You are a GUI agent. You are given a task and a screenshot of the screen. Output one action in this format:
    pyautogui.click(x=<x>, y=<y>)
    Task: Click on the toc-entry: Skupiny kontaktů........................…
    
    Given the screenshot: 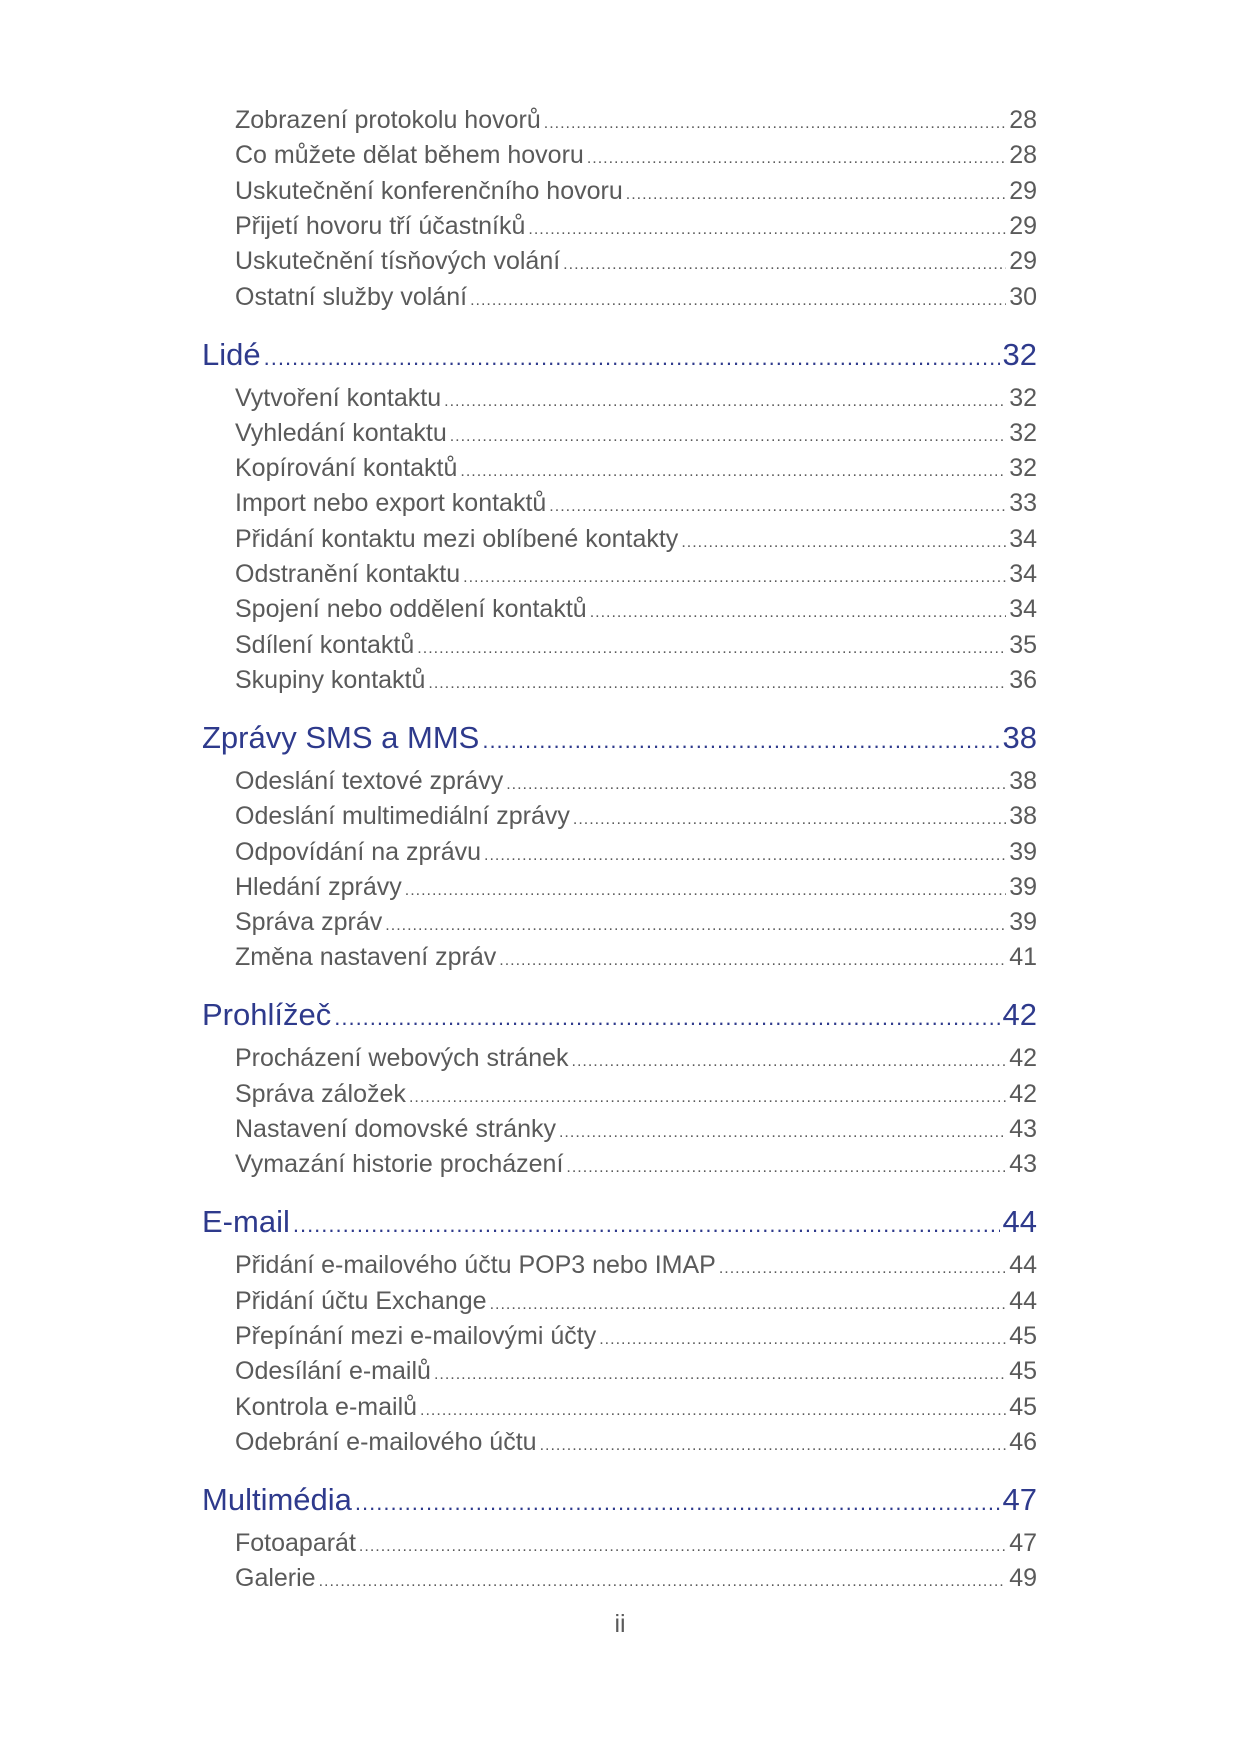 What is the action you would take?
    pyautogui.click(x=636, y=680)
    